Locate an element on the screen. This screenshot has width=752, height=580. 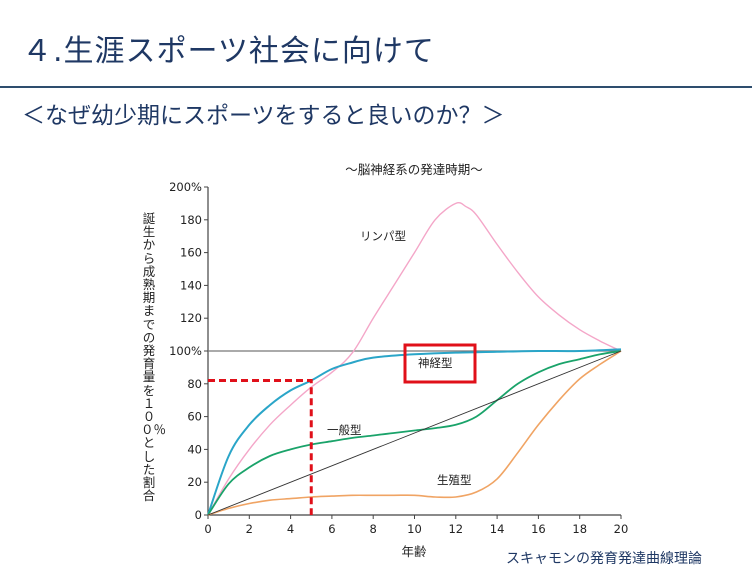
x-tick-label: 6 is located at coordinates (331, 529).